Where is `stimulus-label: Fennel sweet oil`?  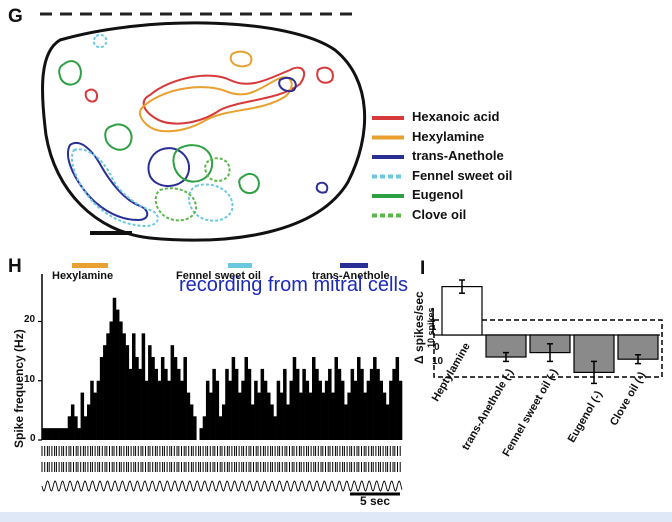 stimulus-label: Fennel sweet oil is located at coordinates (218, 276).